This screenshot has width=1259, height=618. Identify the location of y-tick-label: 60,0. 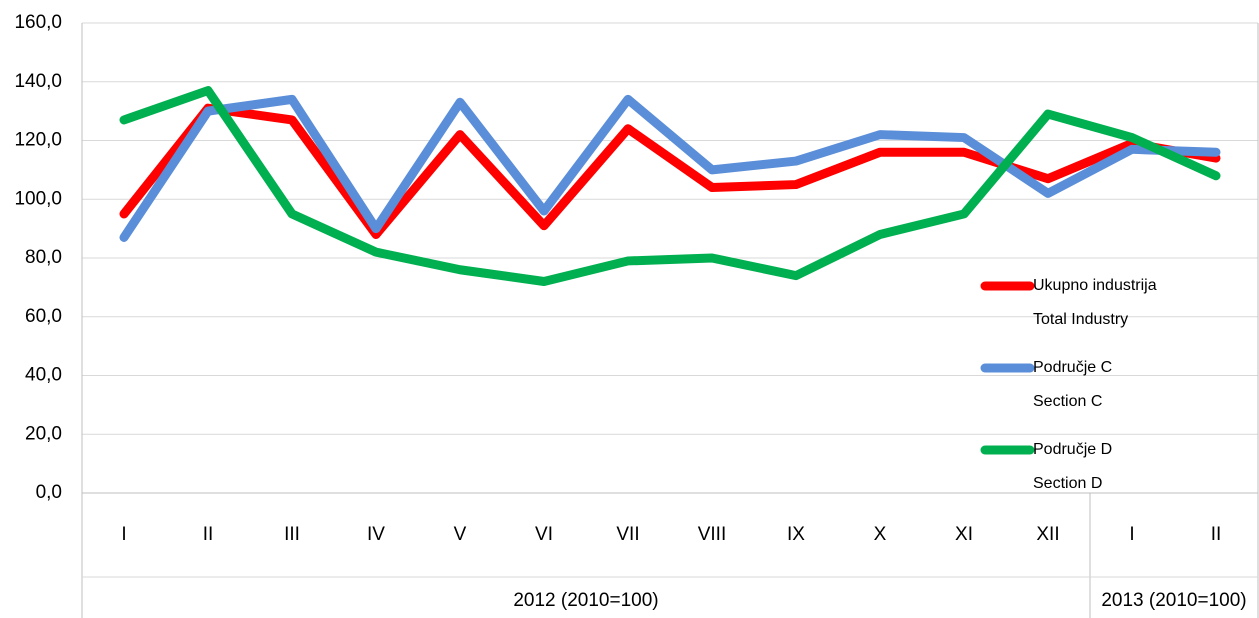
(43, 316).